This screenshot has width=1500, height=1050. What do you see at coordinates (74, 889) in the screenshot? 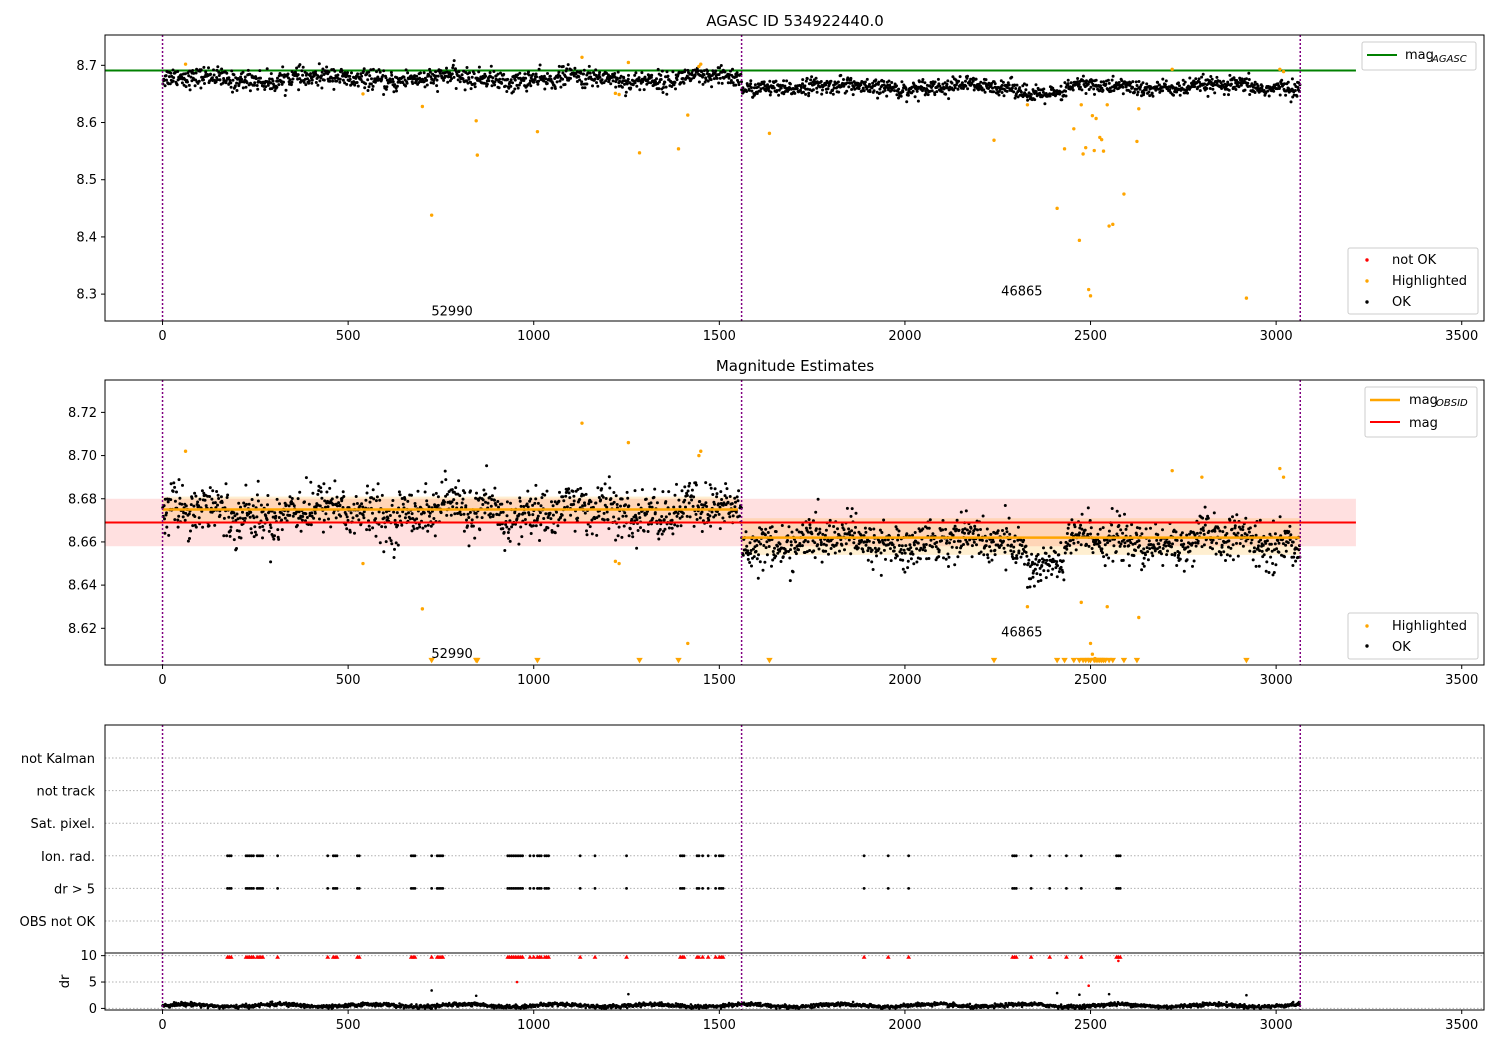
I see `flag-row-label: dr > 5` at bounding box center [74, 889].